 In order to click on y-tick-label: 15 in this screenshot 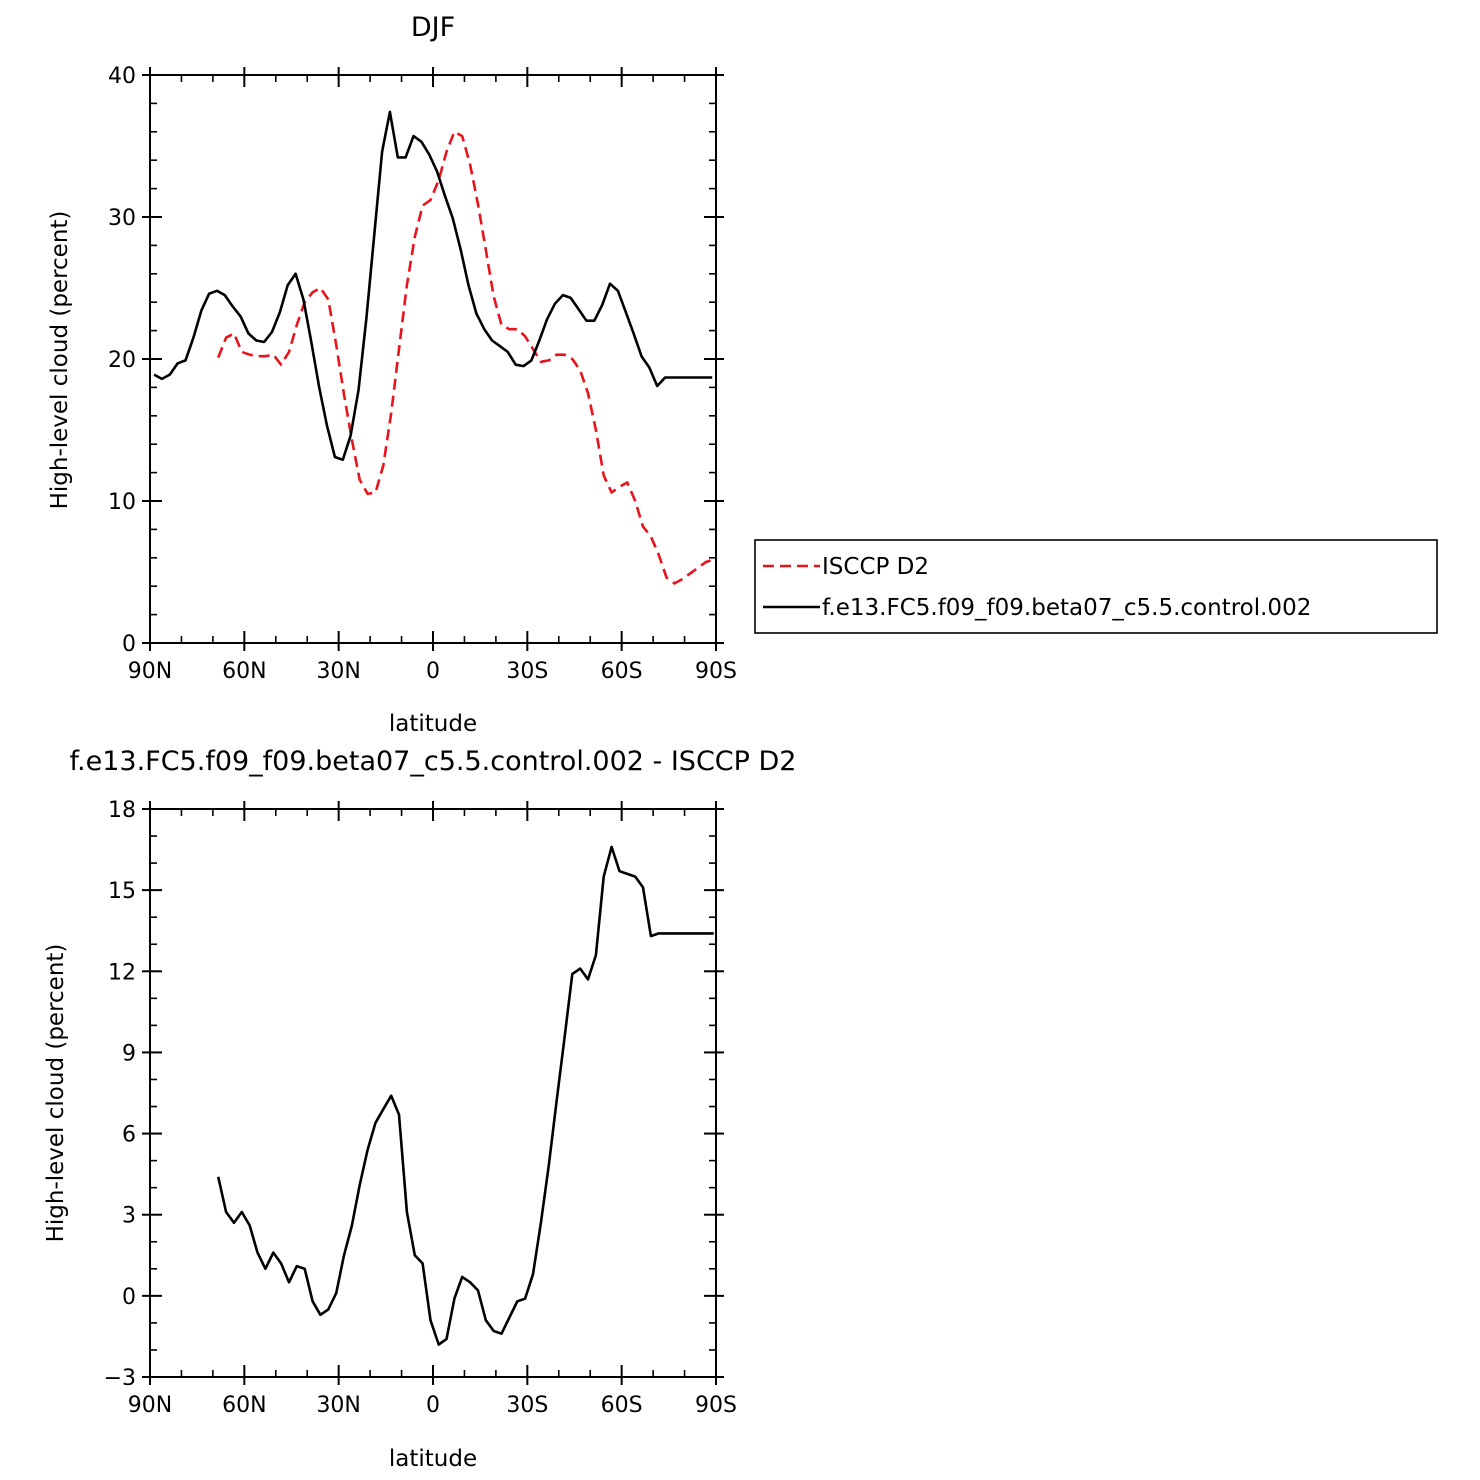, I will do `click(122, 891)`.